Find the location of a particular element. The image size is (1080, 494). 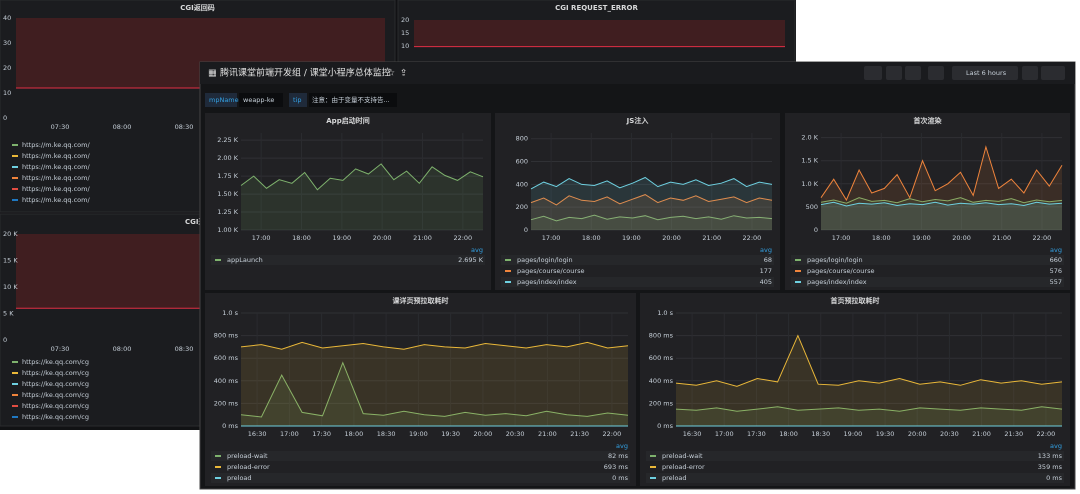

star-icon: ☆ is located at coordinates (391, 74).